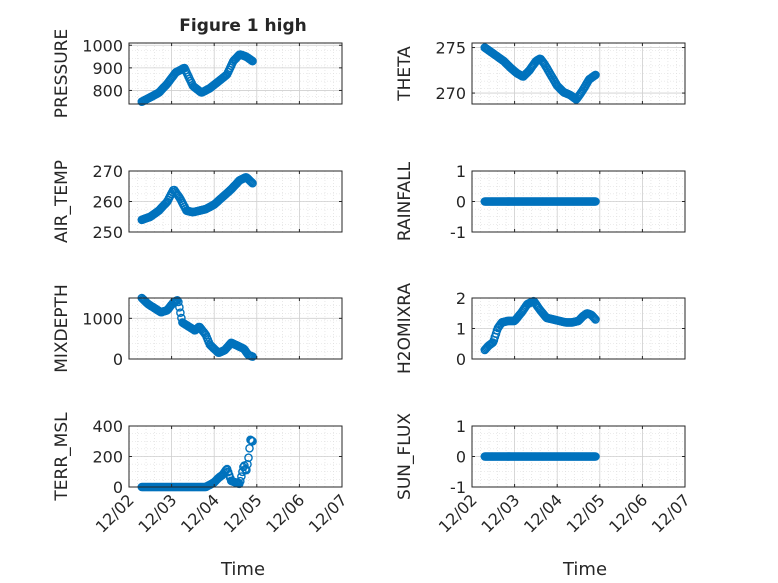  Describe the element at coordinates (197, 78) in the screenshot. I see `series-pressure` at that location.